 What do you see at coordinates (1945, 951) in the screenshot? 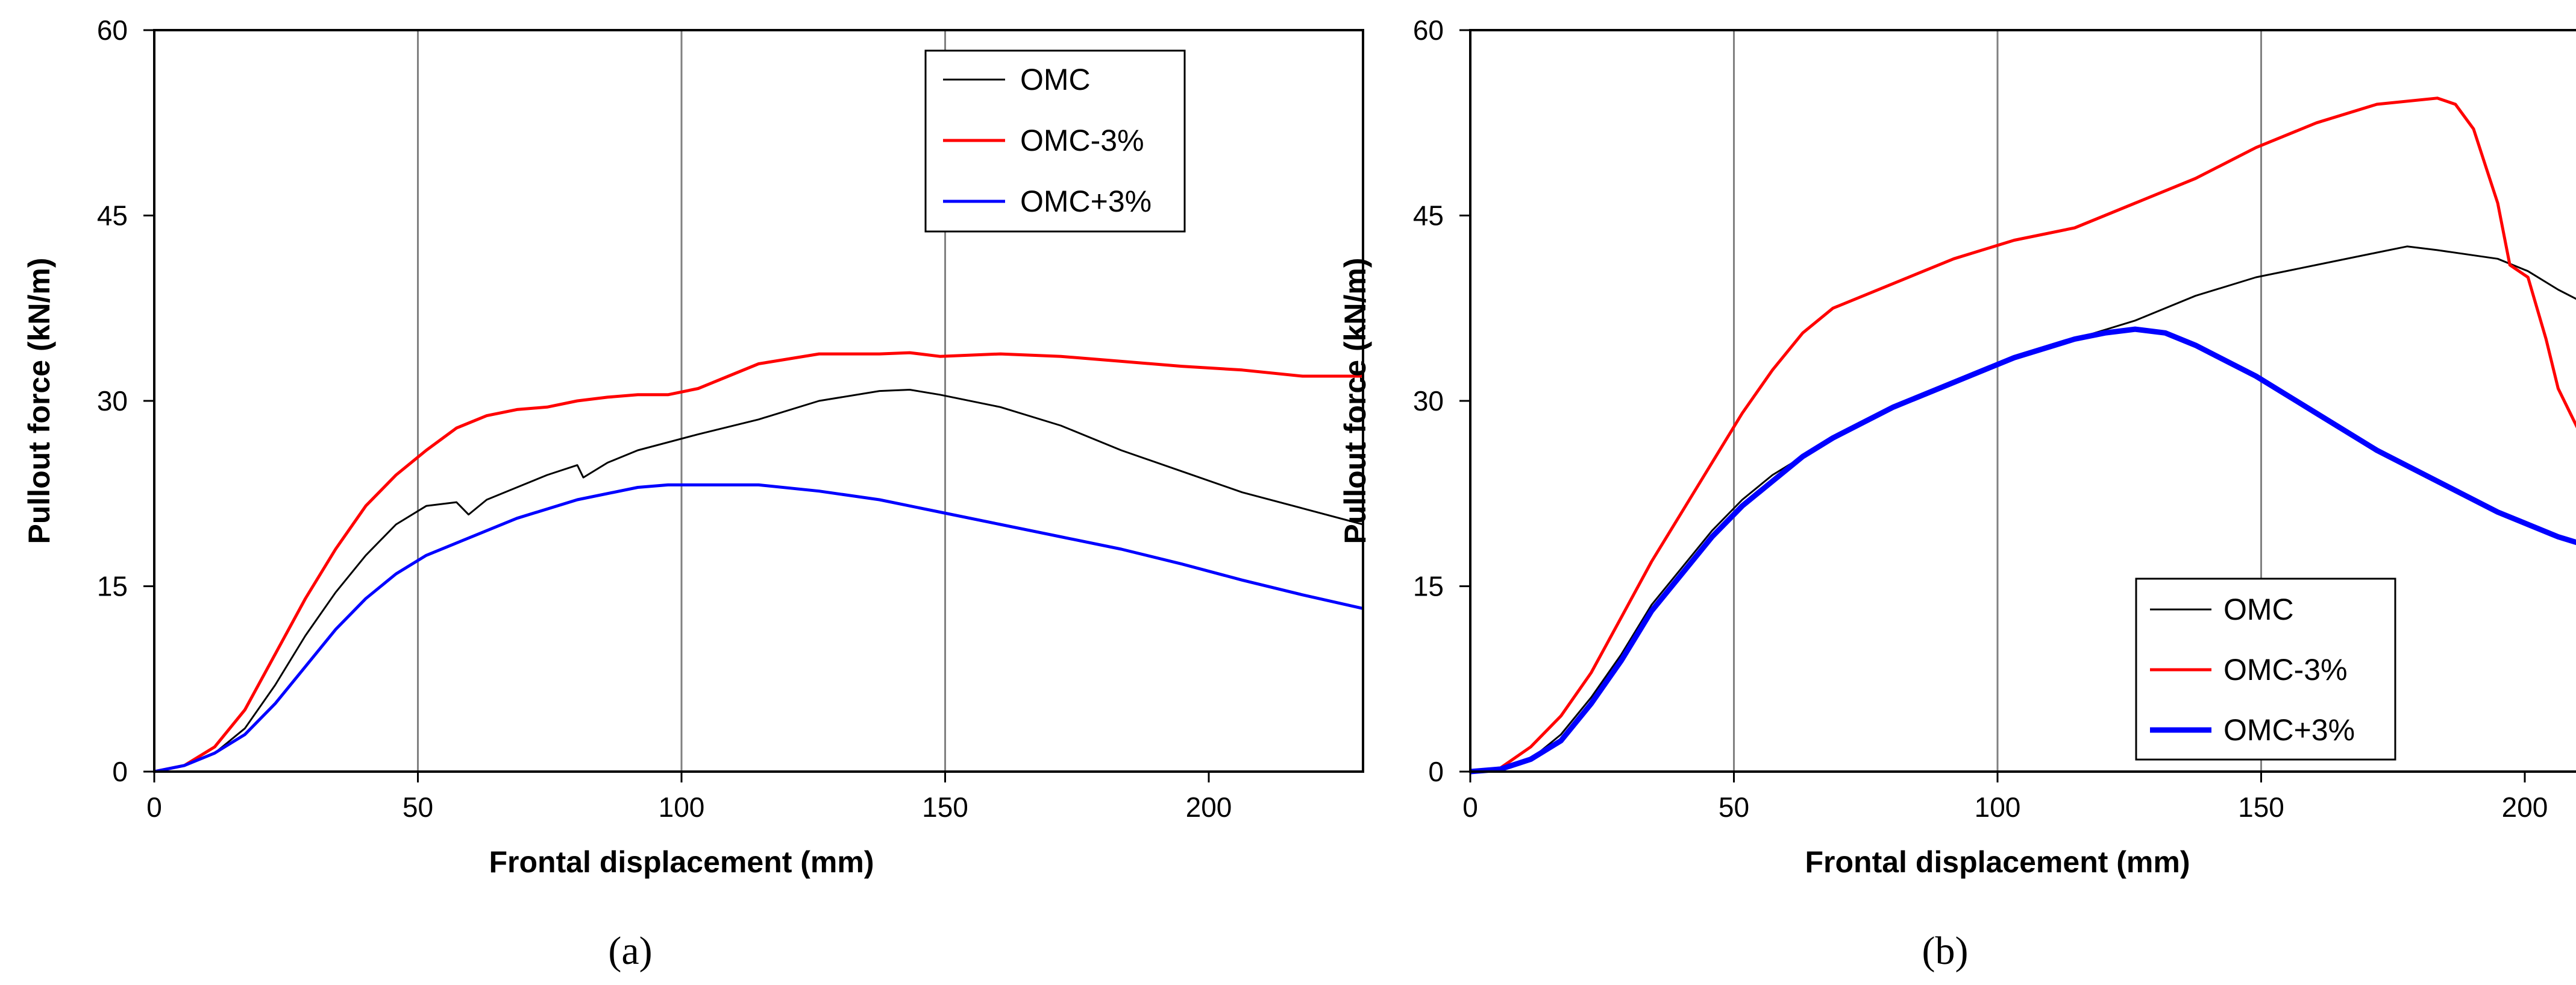
I see `panel-caption-b: (b)` at bounding box center [1945, 951].